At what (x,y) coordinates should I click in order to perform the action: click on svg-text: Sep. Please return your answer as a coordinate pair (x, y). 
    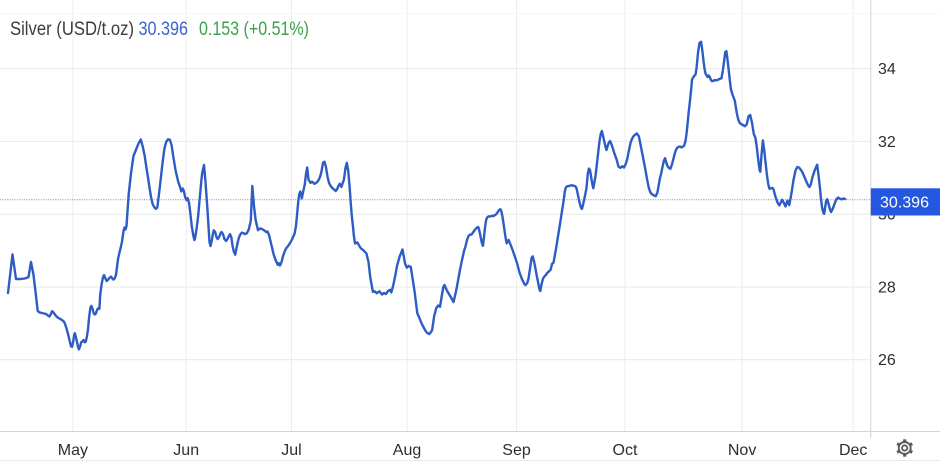
    Looking at the image, I should click on (516, 450).